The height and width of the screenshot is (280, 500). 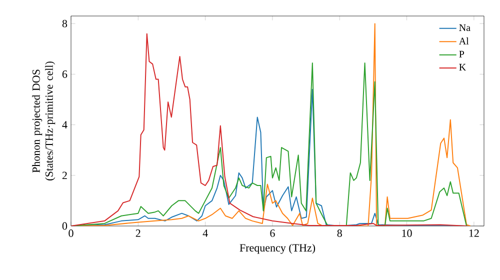 I want to click on y-tick-label: 8, so click(x=65, y=24).